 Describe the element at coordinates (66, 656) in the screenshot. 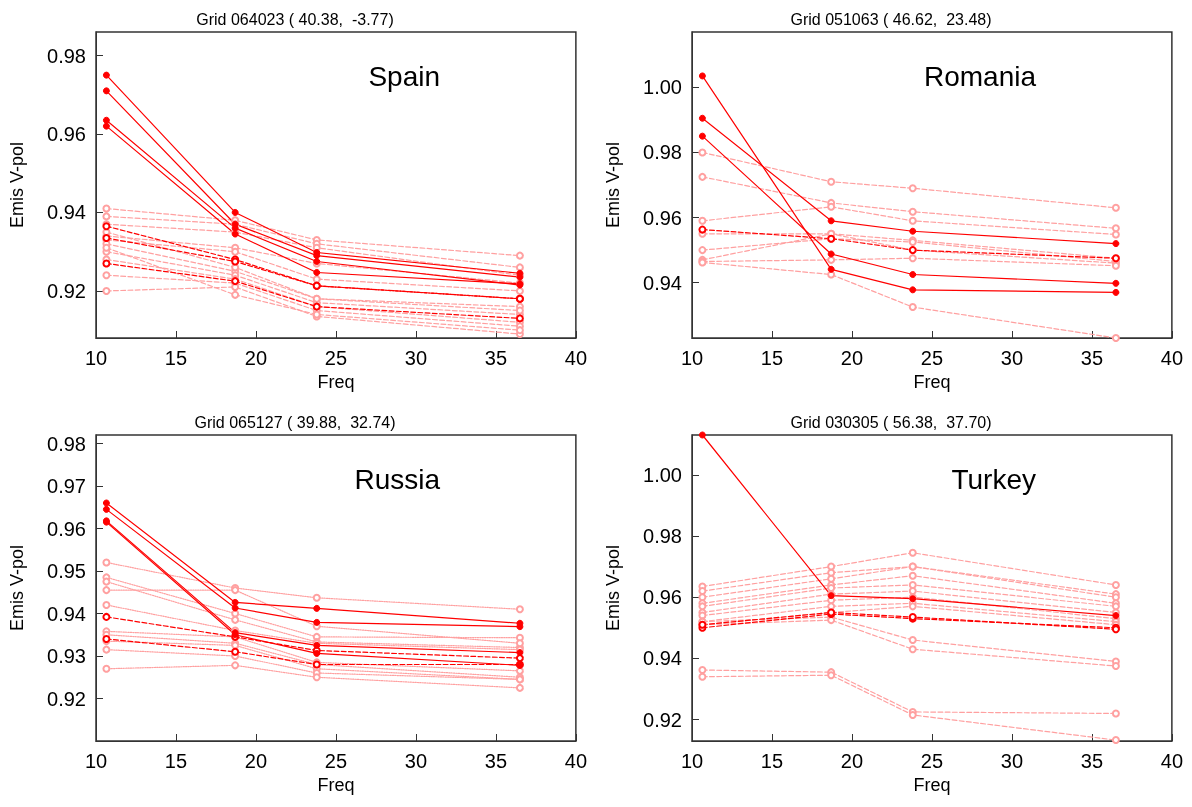

I see `y-tick-label: 0.93` at that location.